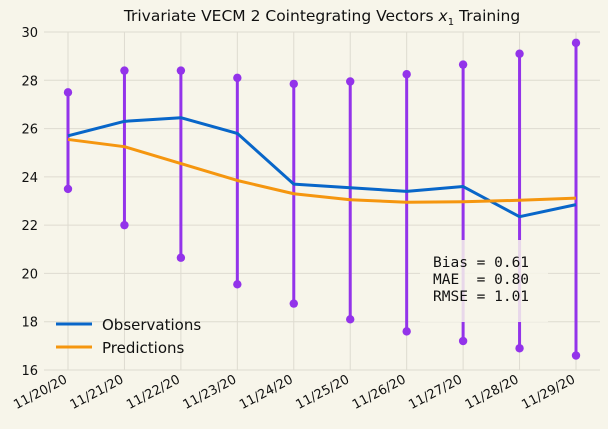 The height and width of the screenshot is (429, 608). I want to click on stats-annotation: Bias = 0.61 MAE = 0.80 RMSE = 1.01, so click(484, 281).